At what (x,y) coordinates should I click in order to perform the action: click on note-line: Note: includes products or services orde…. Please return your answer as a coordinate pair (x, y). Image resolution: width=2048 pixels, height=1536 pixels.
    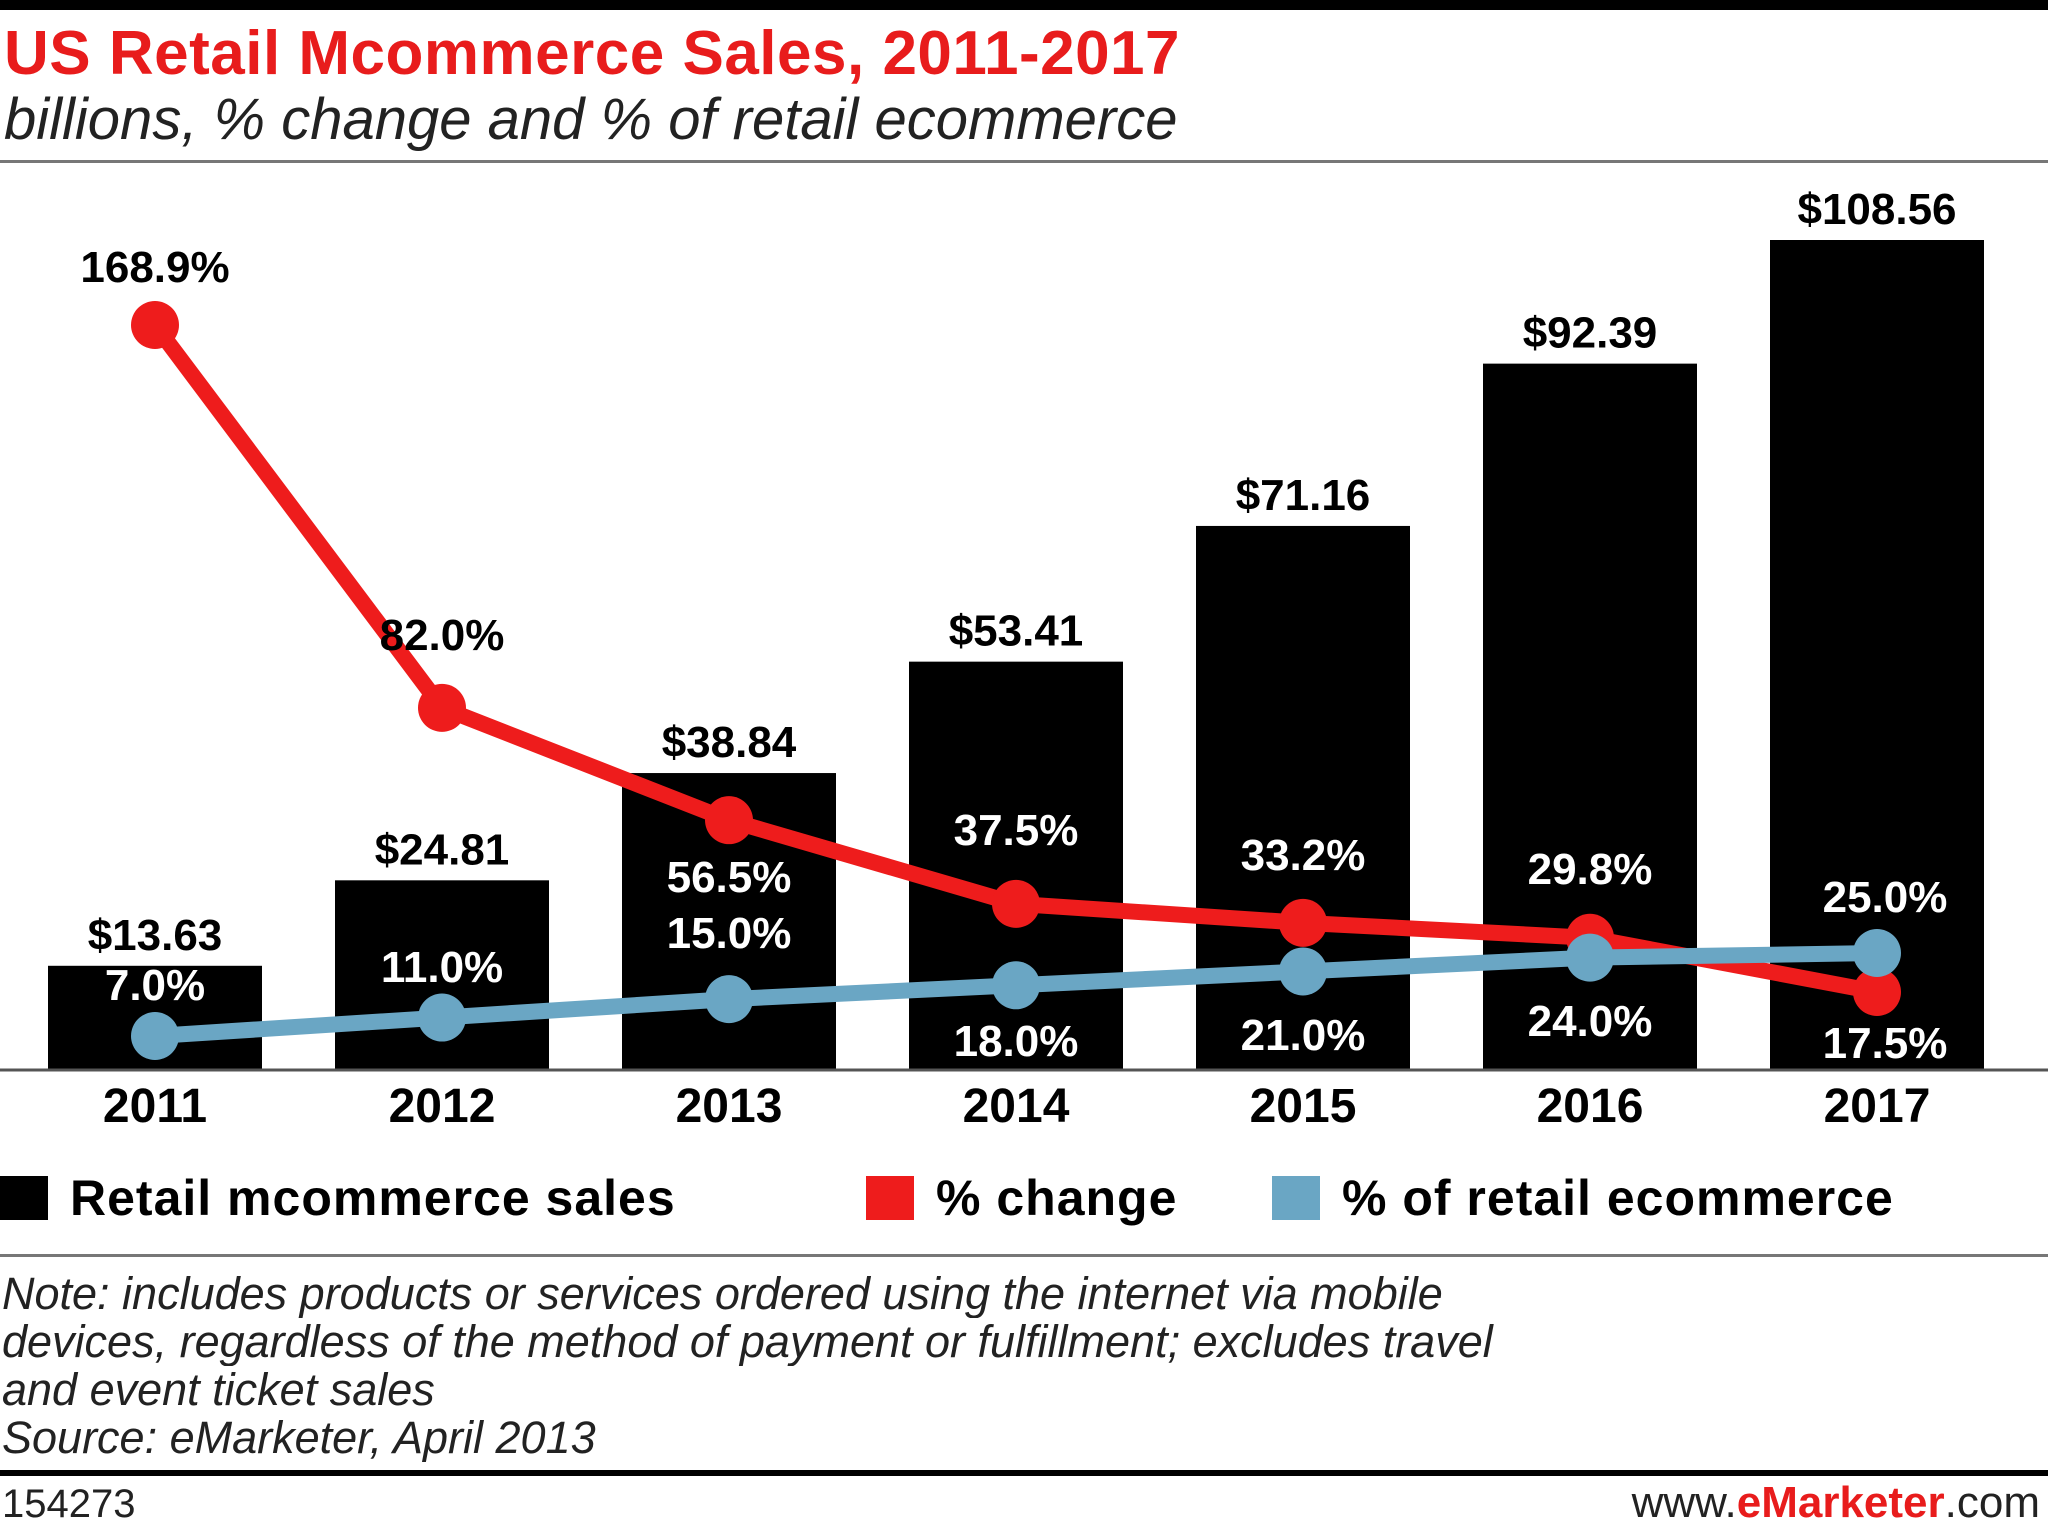
    Looking at the image, I should click on (722, 1294).